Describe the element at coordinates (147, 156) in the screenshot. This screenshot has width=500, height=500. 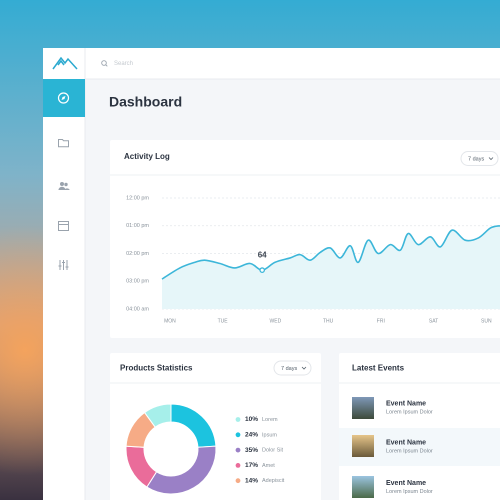
I see `card-title: Activity Log` at that location.